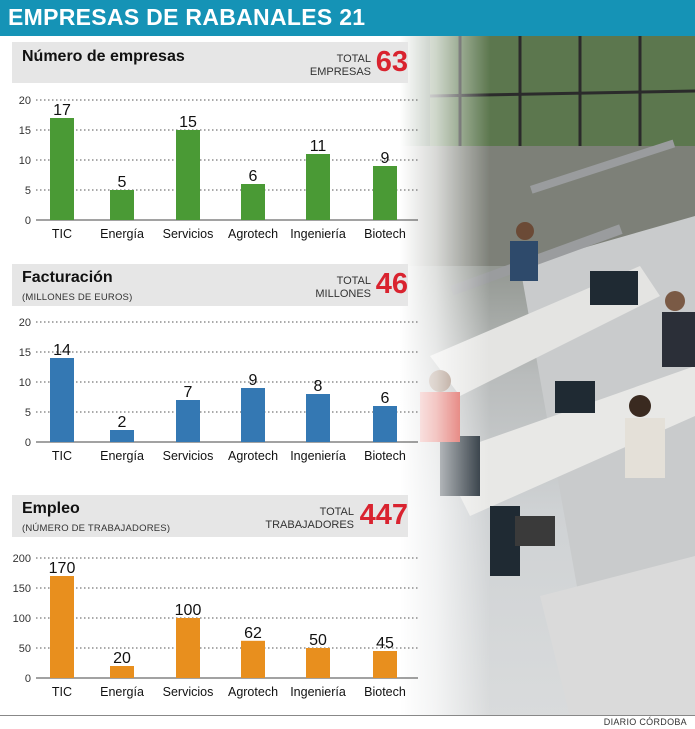 Image resolution: width=695 pixels, height=729 pixels. I want to click on data-label: 100, so click(188, 610).